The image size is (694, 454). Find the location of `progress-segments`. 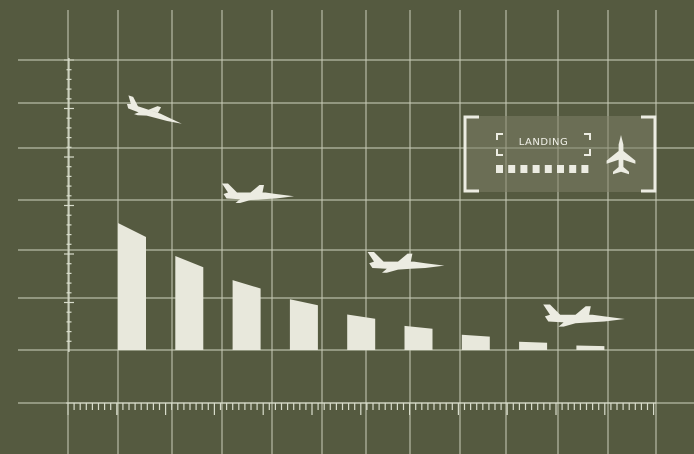

progress-segments is located at coordinates (542, 169).